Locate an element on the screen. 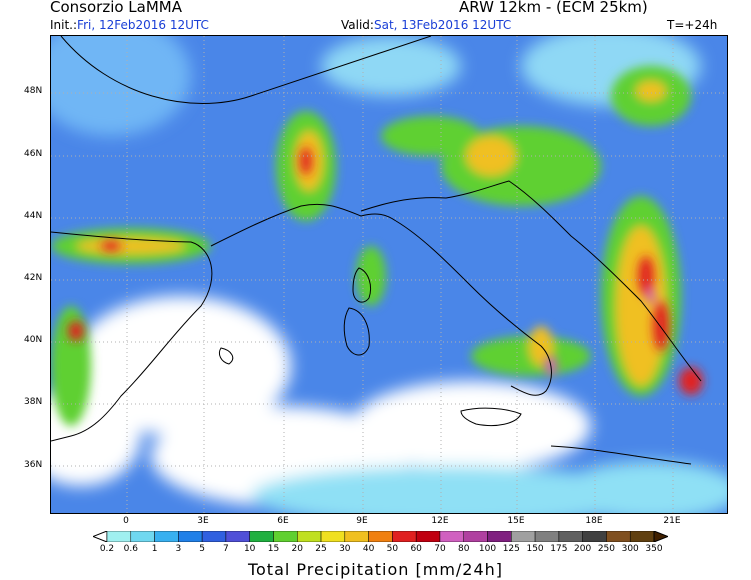 This screenshot has height=580, width=751. colorbar-level-label: 150 is located at coordinates (535, 549).